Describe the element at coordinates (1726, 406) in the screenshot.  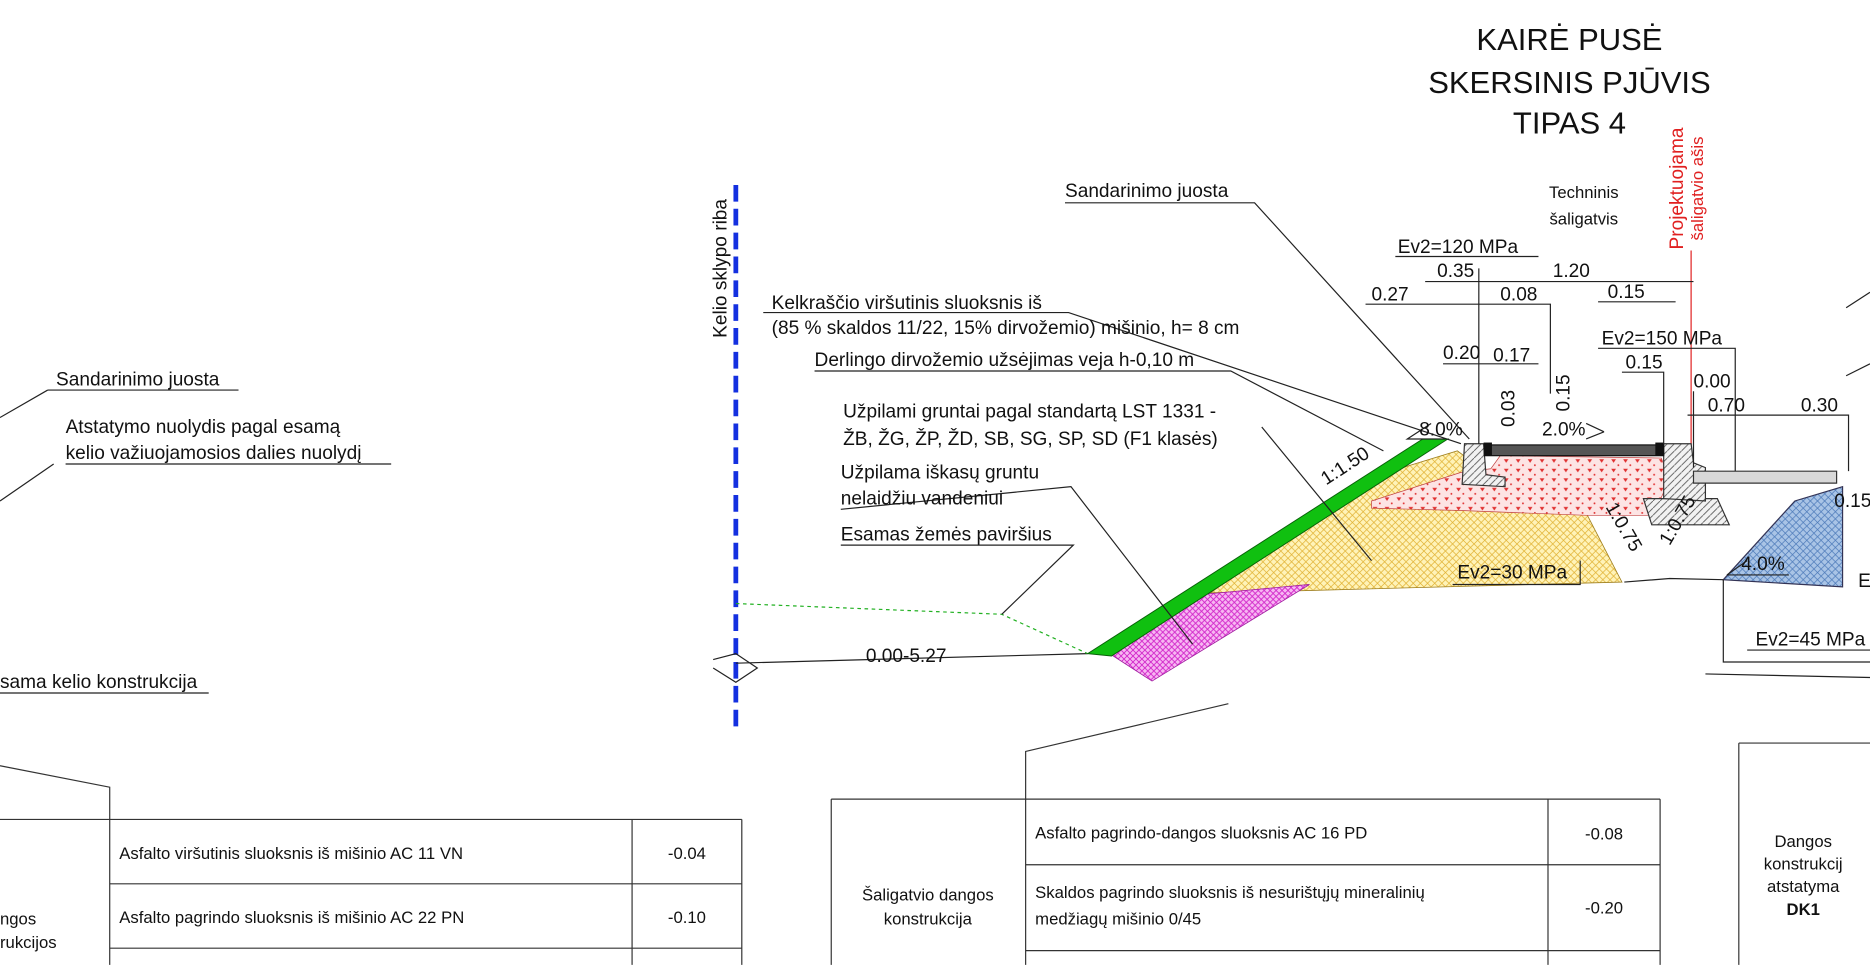
I see `dimension: 0.70` at that location.